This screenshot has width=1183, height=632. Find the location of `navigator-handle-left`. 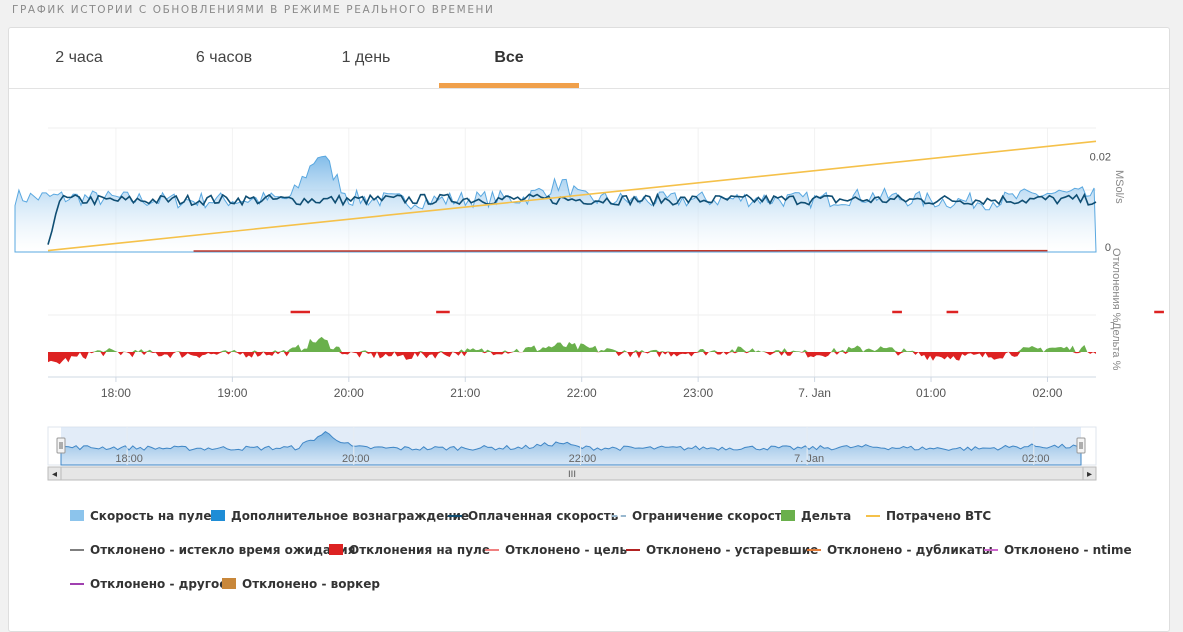

navigator-handle-left is located at coordinates (61, 445).